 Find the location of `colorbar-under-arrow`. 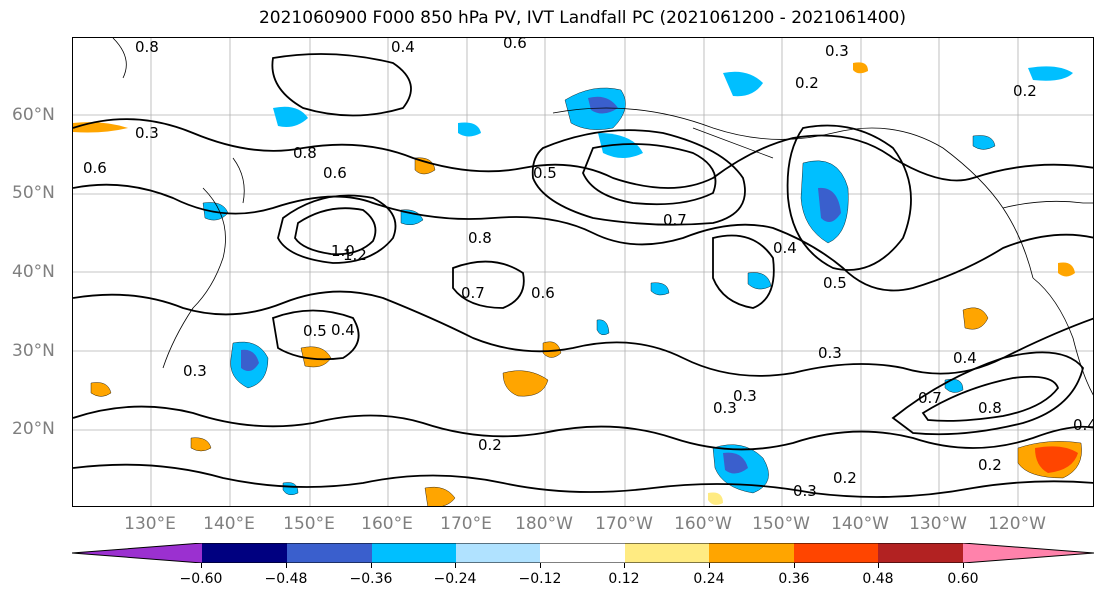

colorbar-under-arrow is located at coordinates (137, 553).